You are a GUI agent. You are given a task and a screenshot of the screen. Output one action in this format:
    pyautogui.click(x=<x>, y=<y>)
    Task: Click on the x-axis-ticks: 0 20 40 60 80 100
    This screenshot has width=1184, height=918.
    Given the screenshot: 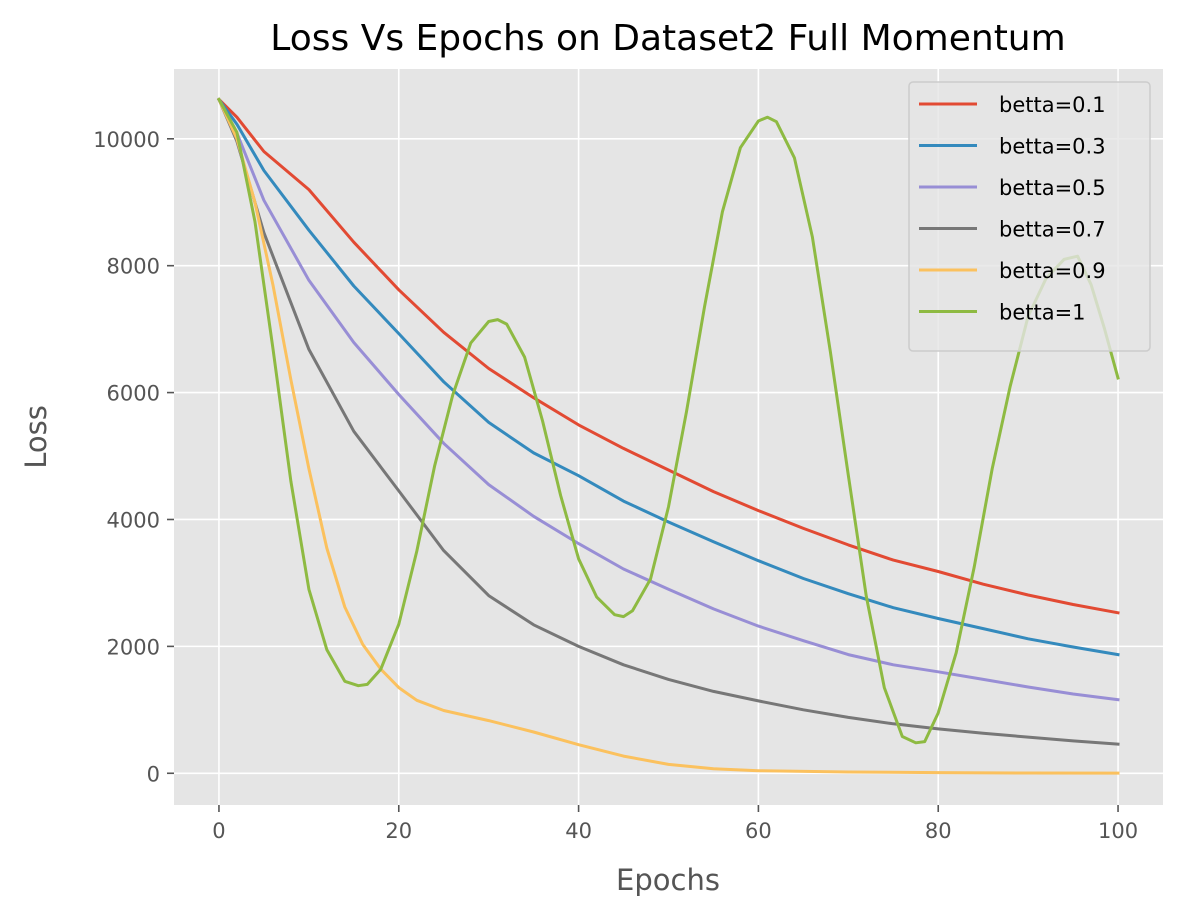 What is the action you would take?
    pyautogui.click(x=675, y=824)
    